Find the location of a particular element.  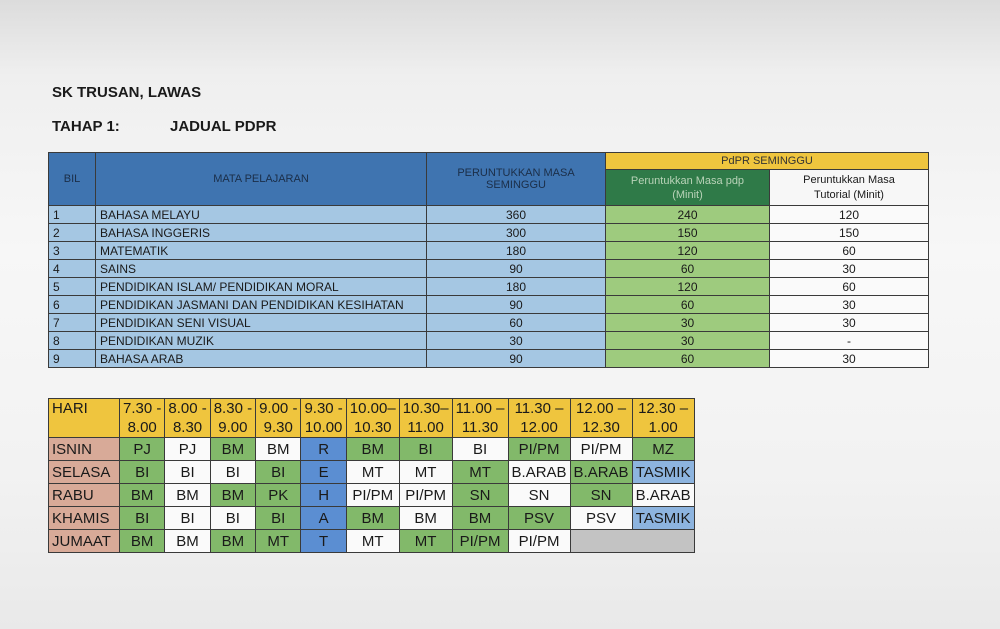

rehat-letter: R is located at coordinates (323, 449).